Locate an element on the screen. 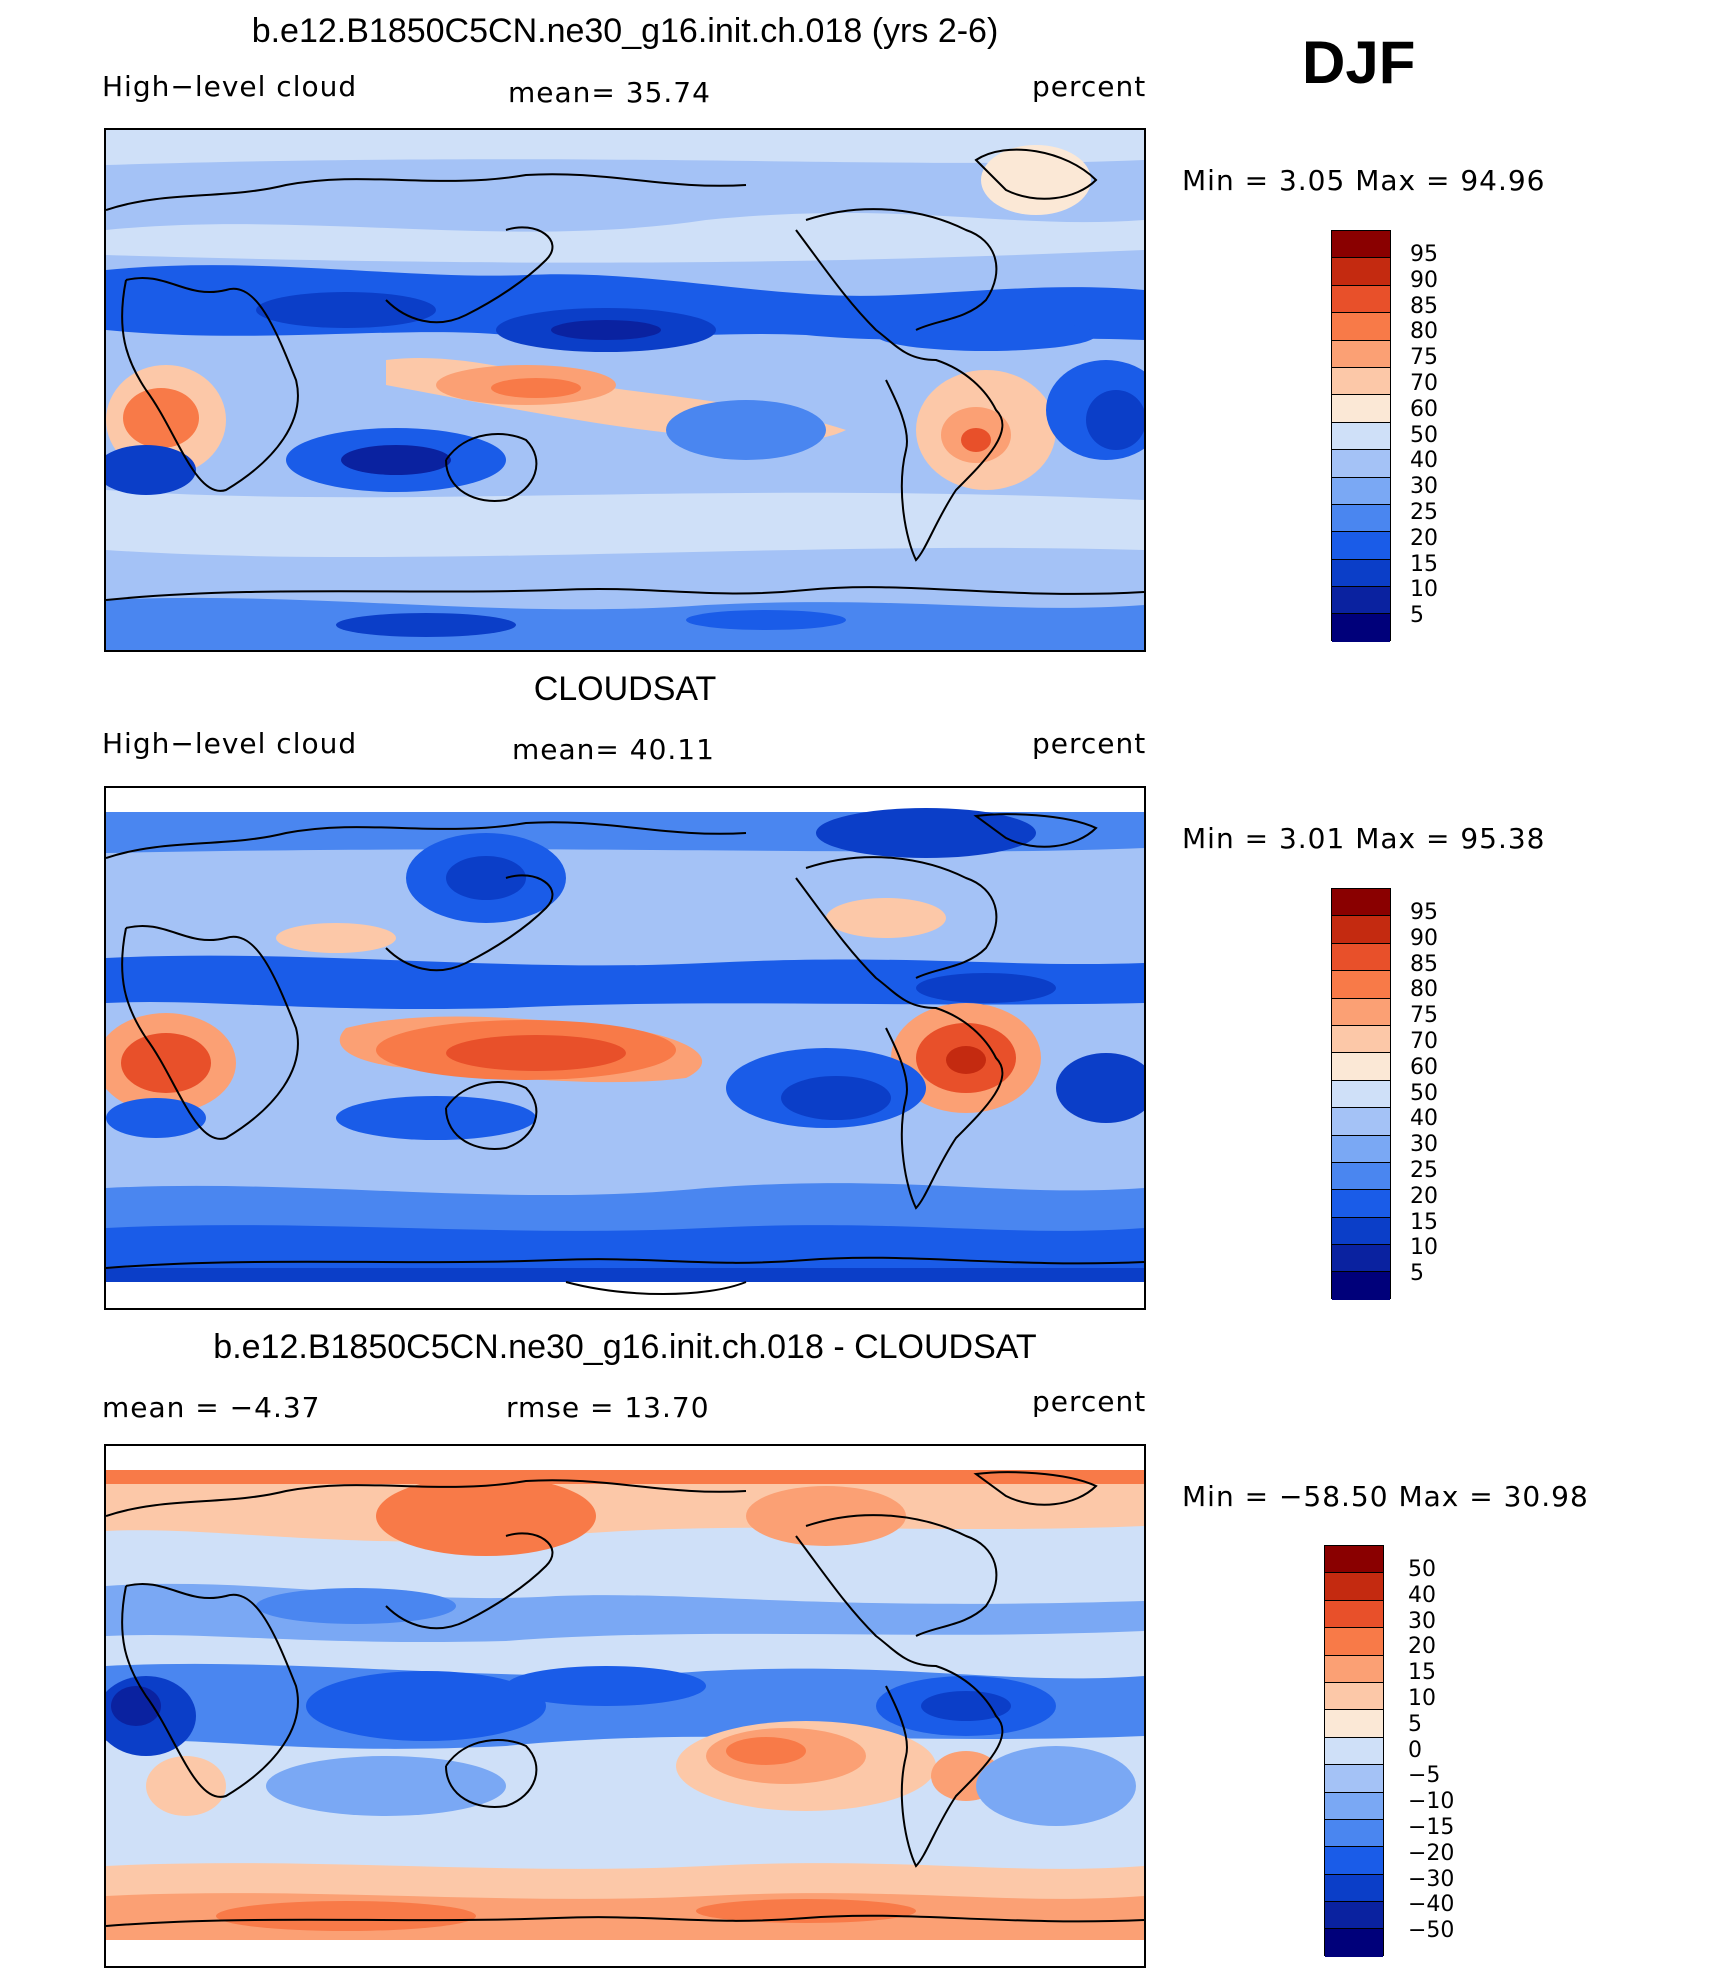  panel2-variable-label: High−level cloud is located at coordinates (230, 743).